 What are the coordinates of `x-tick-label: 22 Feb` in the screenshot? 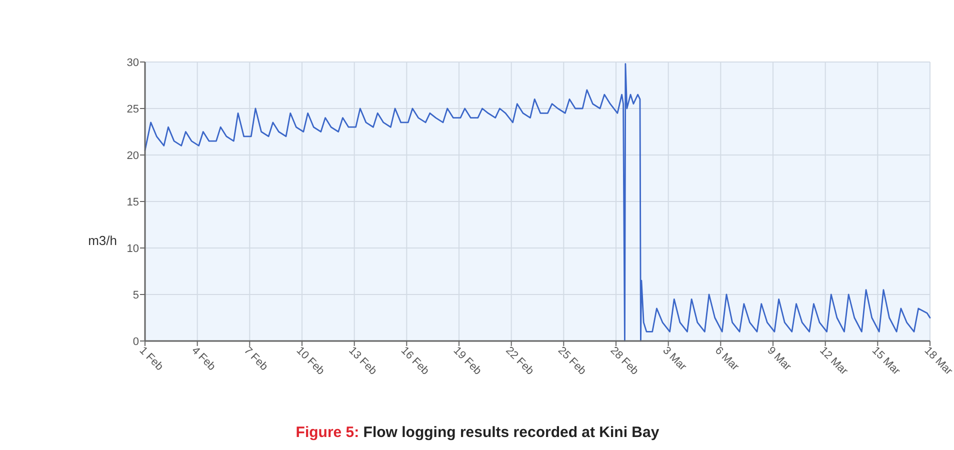 It's located at (519, 361).